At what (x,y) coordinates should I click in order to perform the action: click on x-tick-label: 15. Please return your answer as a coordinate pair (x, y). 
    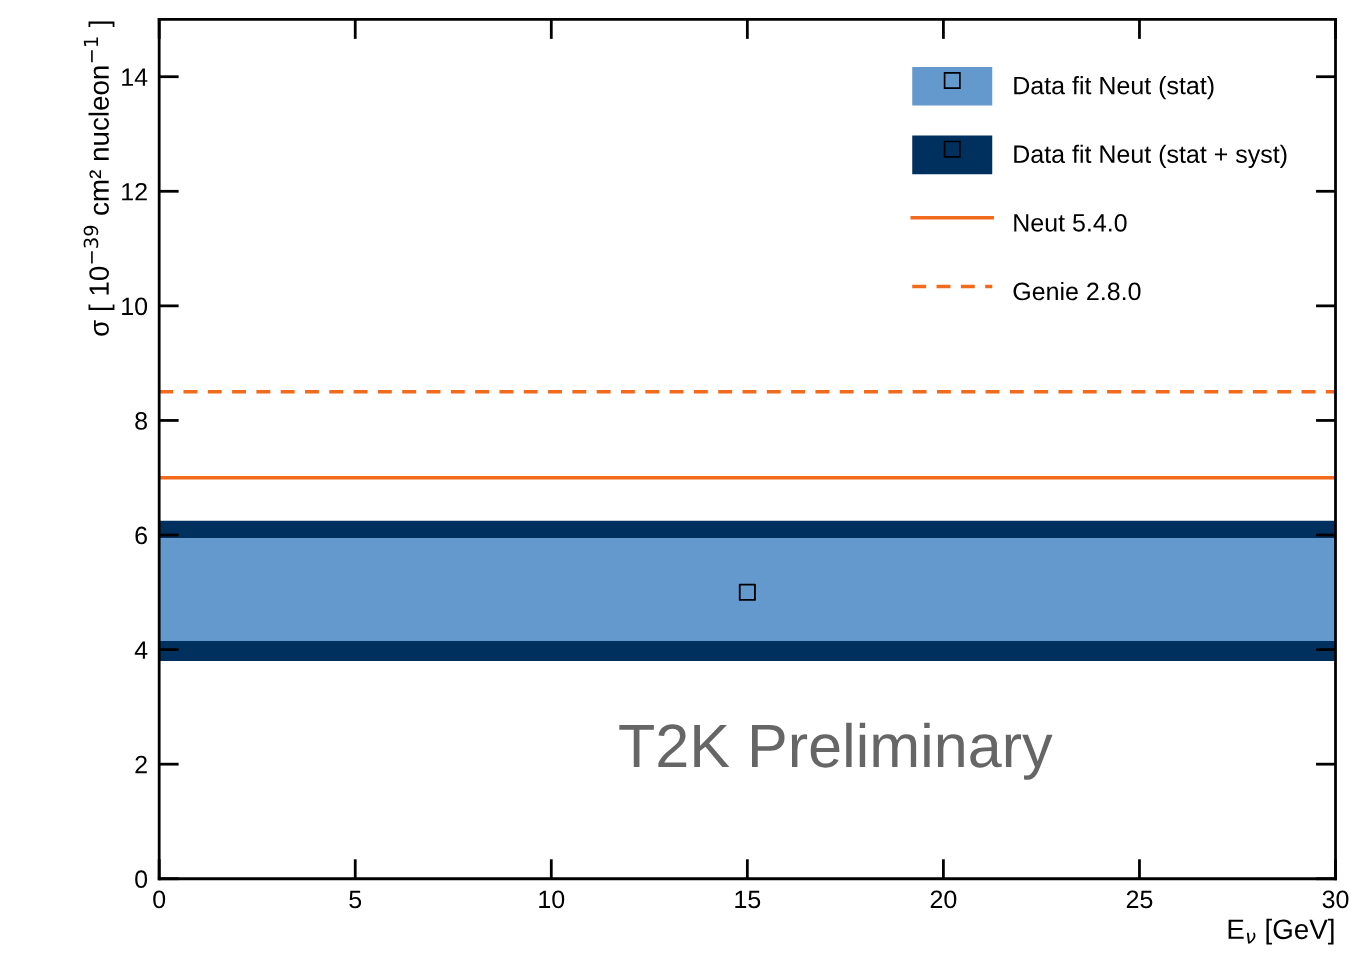
    Looking at the image, I should click on (748, 899).